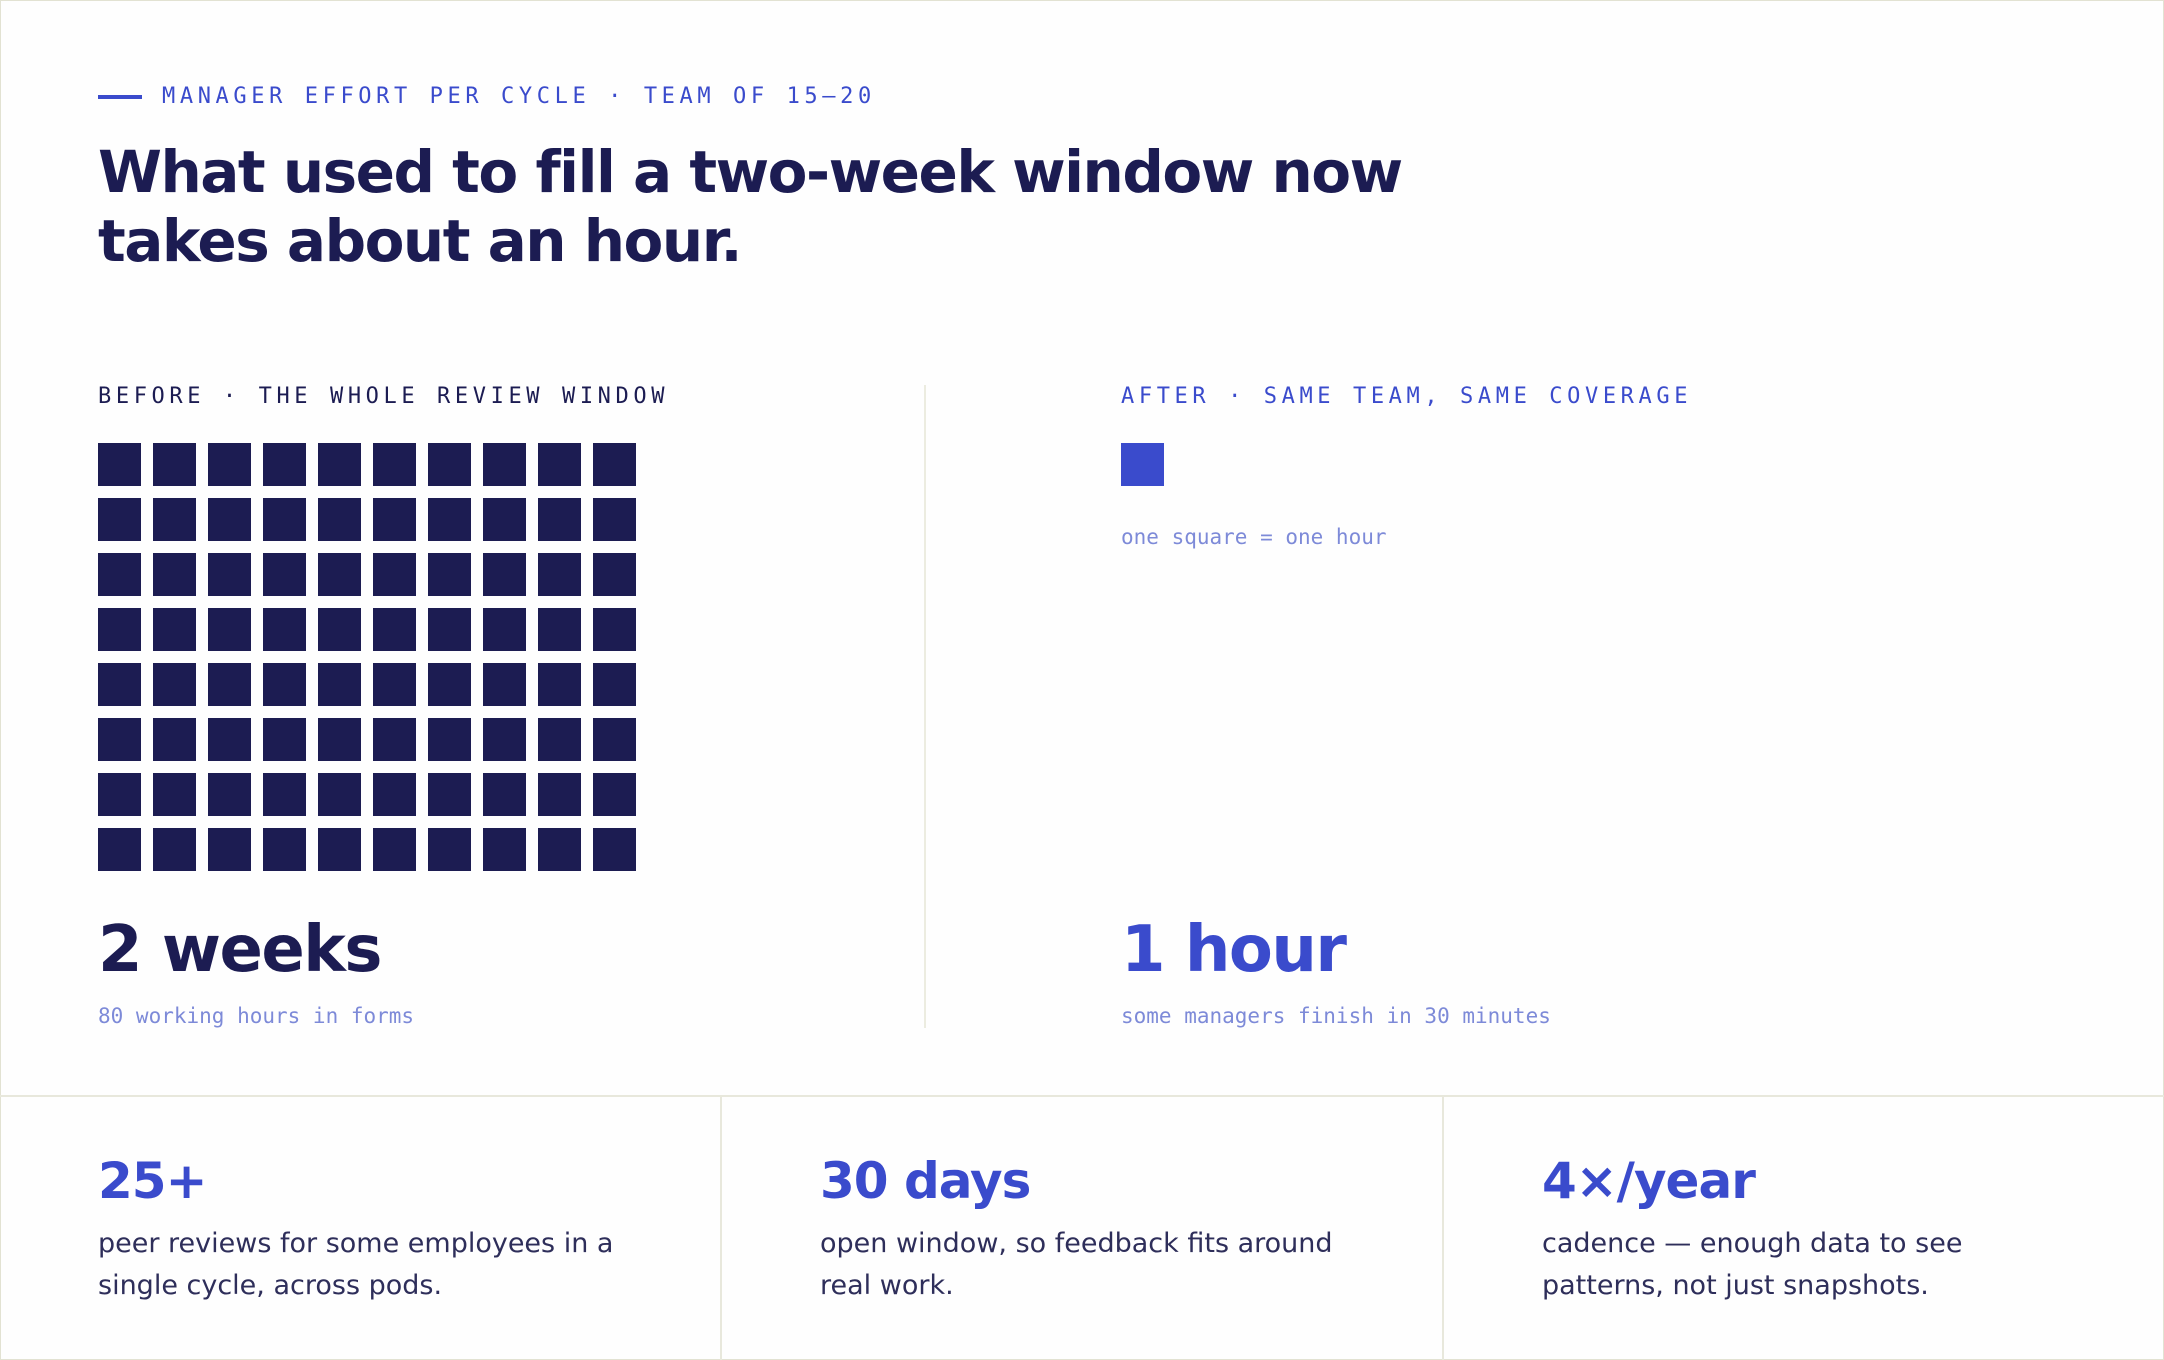 The width and height of the screenshot is (2164, 1360). Describe the element at coordinates (1407, 396) in the screenshot. I see `after-label: AFTER · SAME TEAM, SAME COVERAGE` at that location.